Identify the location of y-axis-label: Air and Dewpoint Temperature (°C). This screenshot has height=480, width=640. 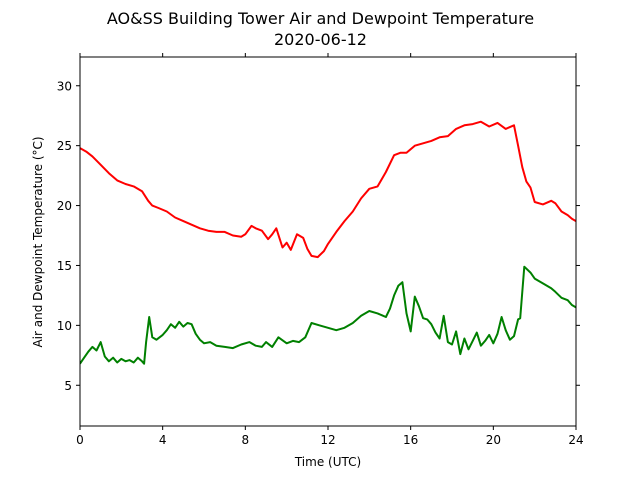
(38, 241).